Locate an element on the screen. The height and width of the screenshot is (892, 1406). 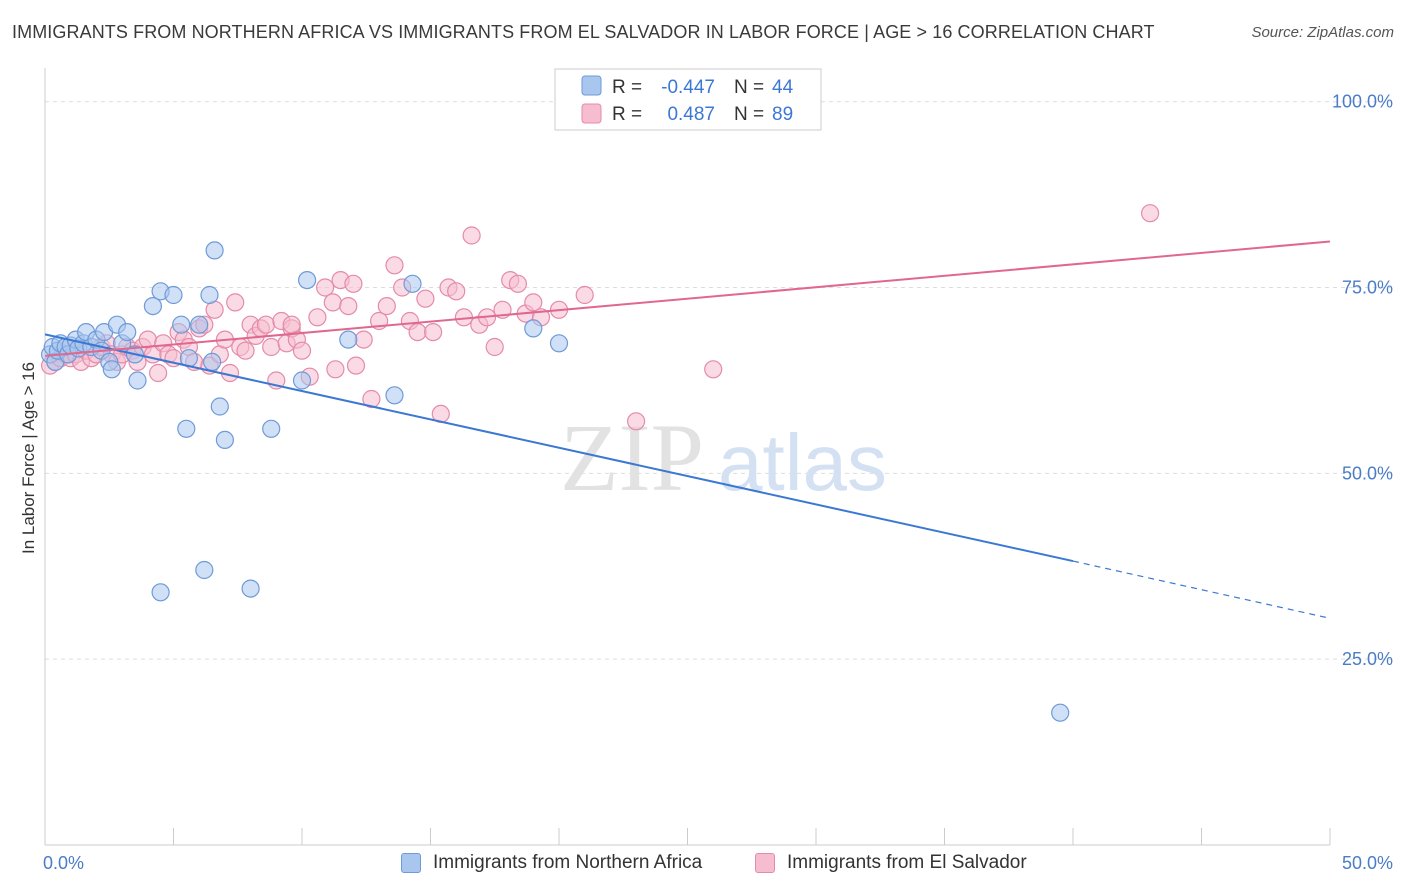
legend-n-value-1: 44 is located at coordinates (783, 87).